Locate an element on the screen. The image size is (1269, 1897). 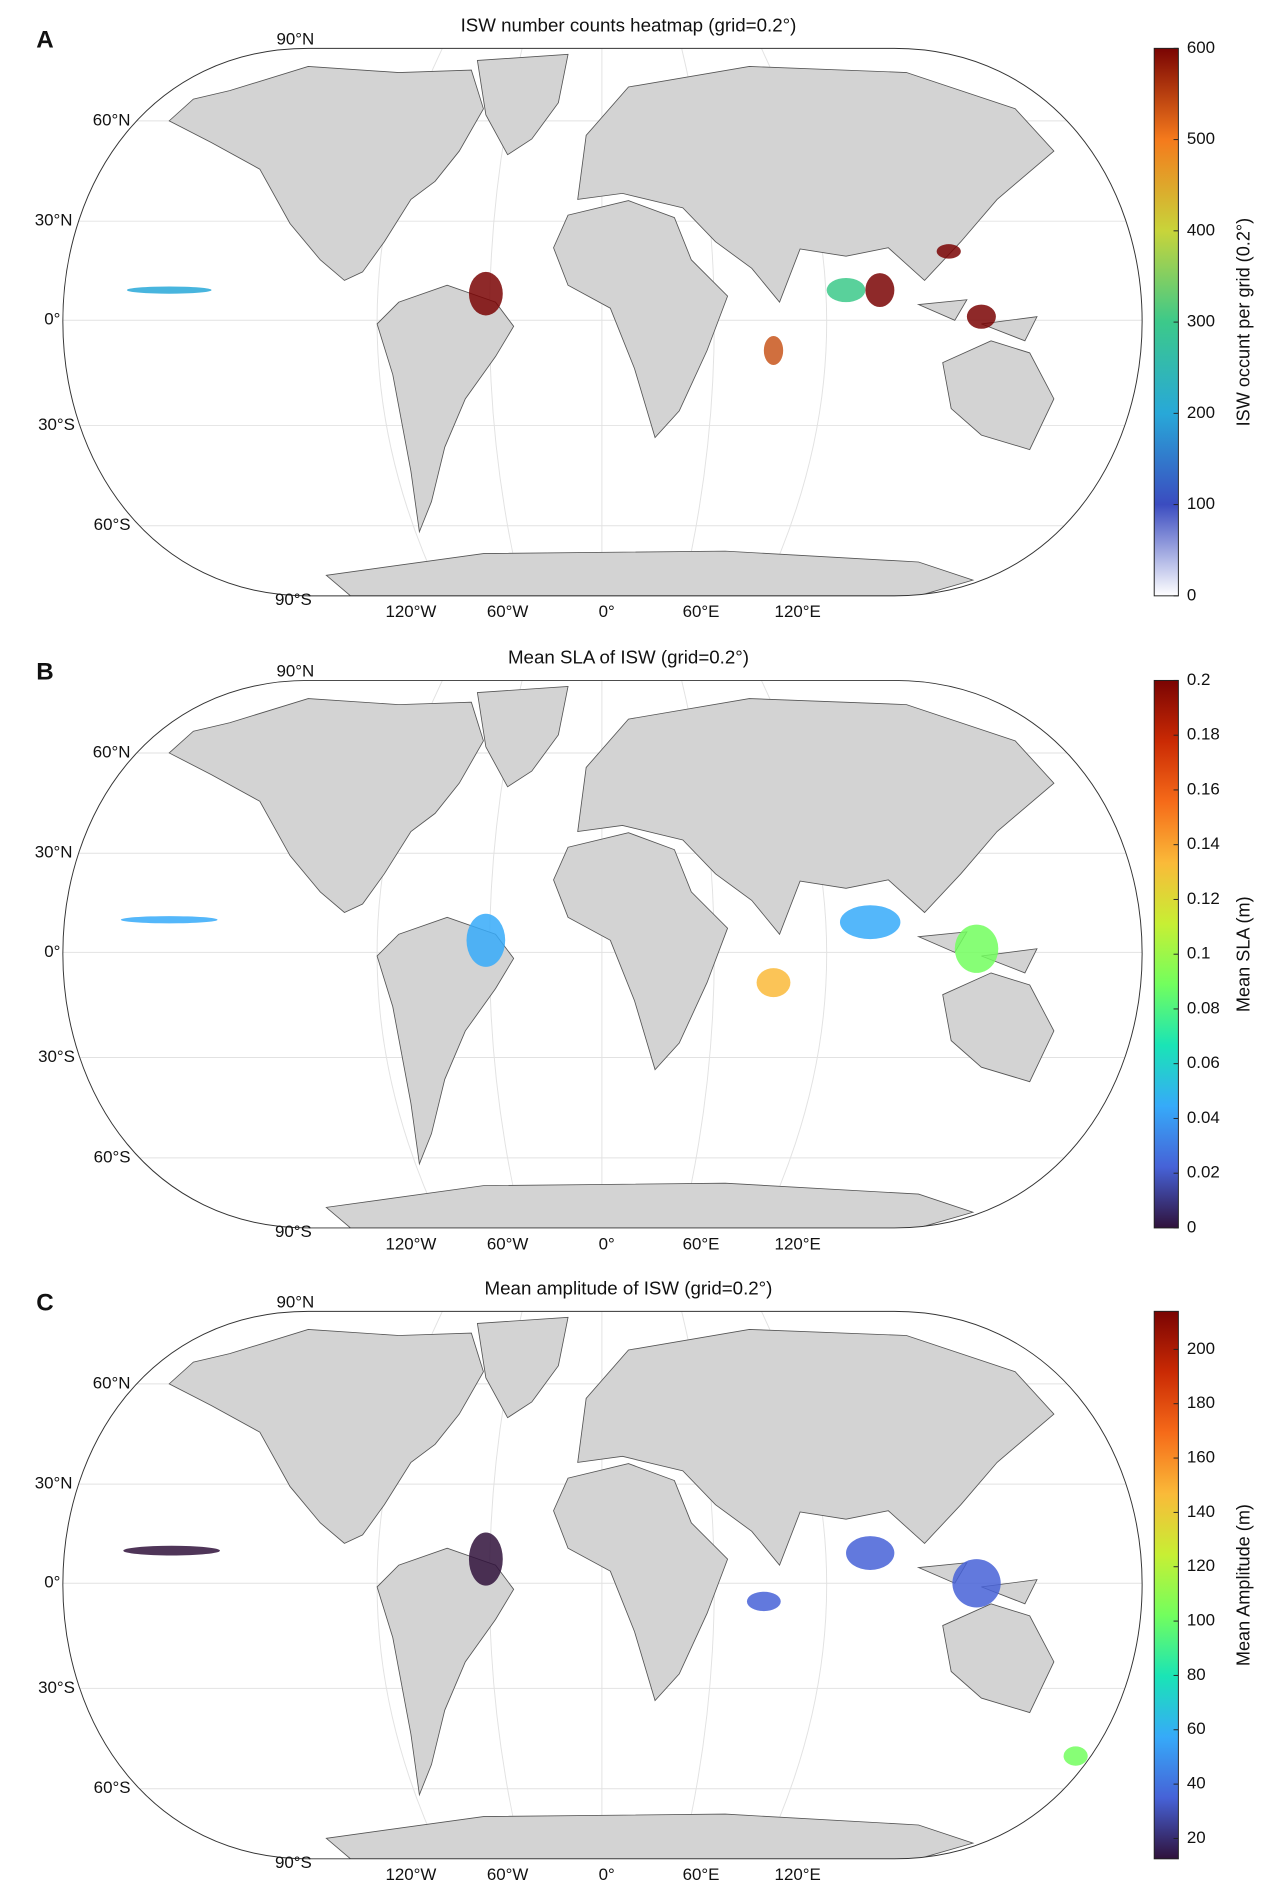
colorbar-tick-label: 40 is located at coordinates (1196, 1783).